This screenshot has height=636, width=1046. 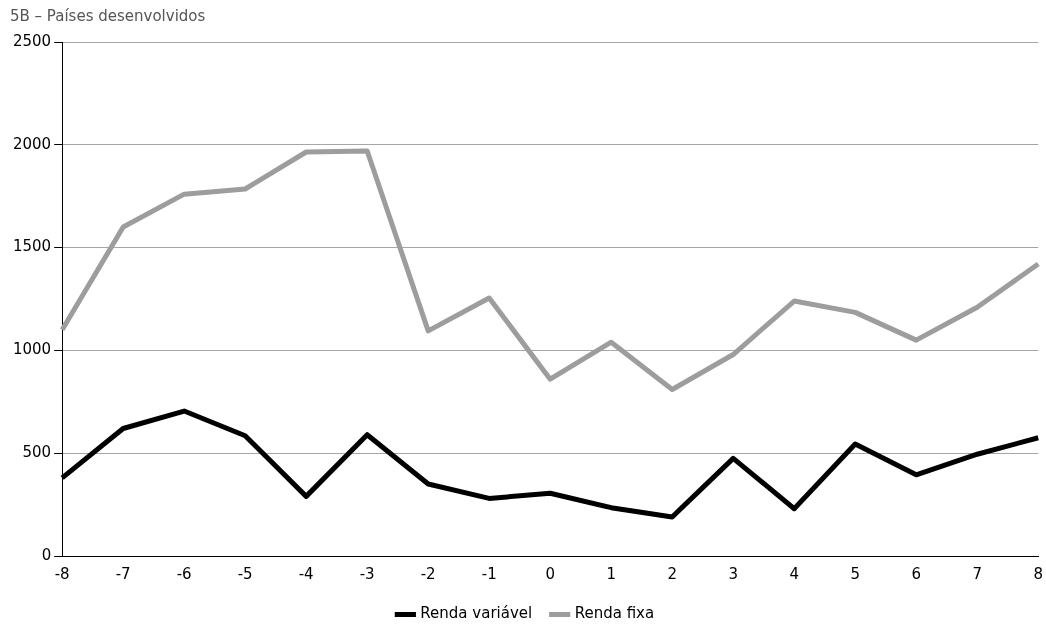 I want to click on x-tick-label: -3, so click(x=367, y=573).